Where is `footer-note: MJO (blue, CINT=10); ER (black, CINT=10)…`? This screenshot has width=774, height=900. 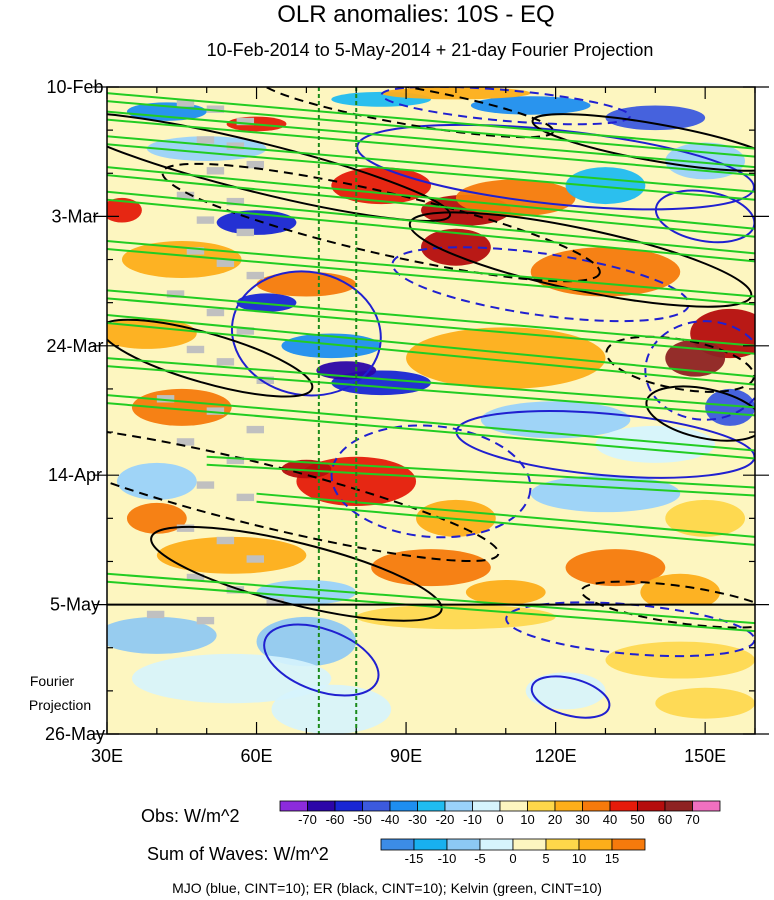
footer-note: MJO (blue, CINT=10); ER (black, CINT=10)… is located at coordinates (387, 888).